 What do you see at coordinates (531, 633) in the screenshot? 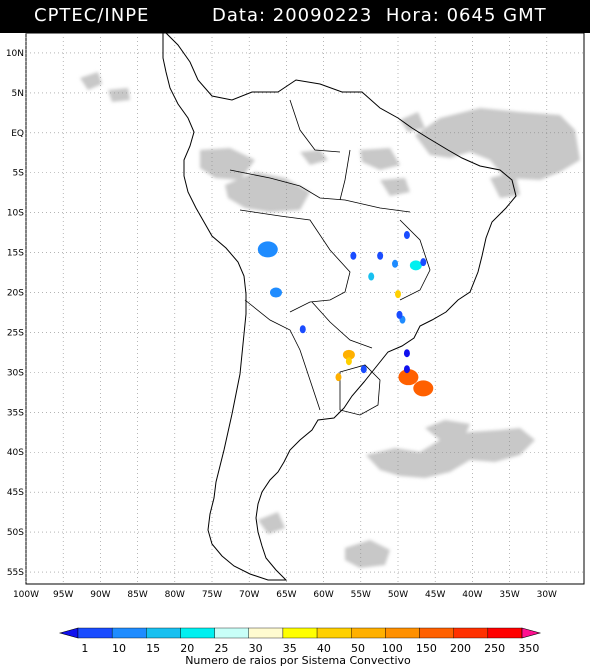
I see `legend-arrow-right` at bounding box center [531, 633].